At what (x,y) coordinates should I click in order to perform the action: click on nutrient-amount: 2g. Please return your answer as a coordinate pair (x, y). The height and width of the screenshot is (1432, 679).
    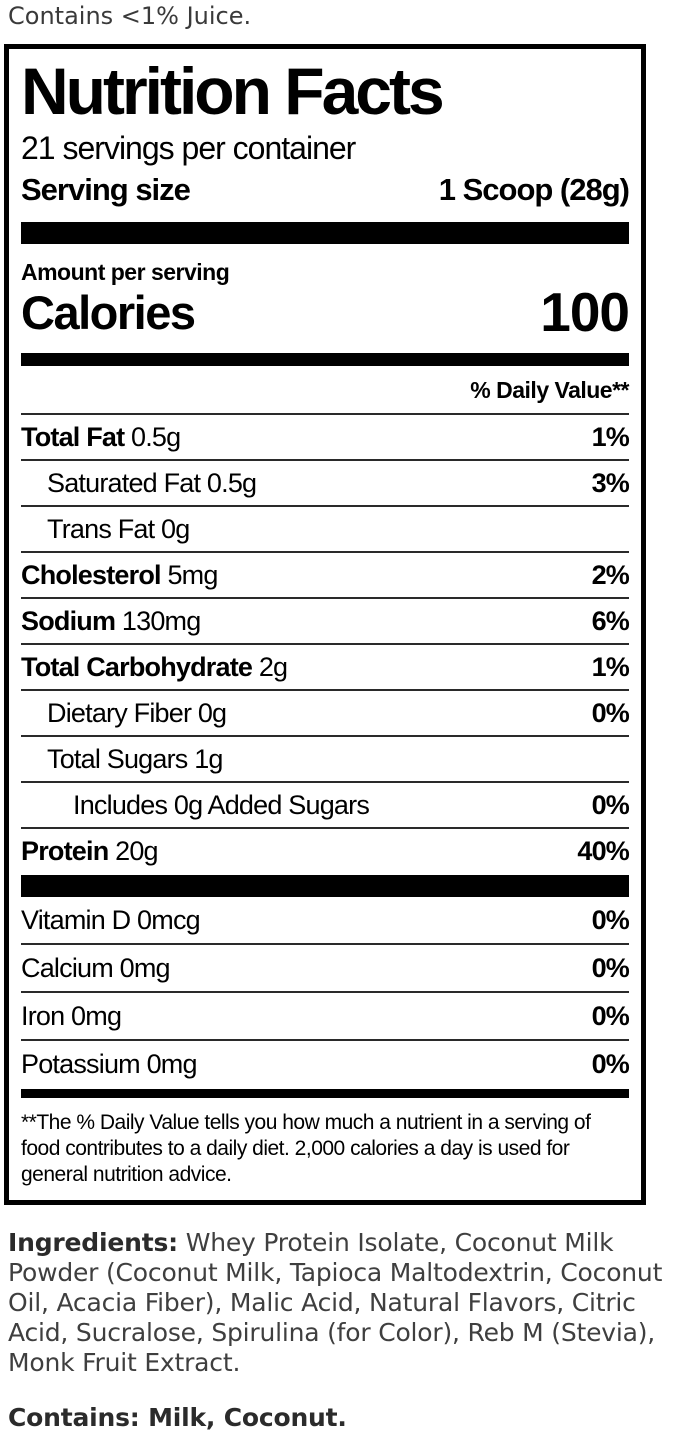
    Looking at the image, I should click on (273, 667).